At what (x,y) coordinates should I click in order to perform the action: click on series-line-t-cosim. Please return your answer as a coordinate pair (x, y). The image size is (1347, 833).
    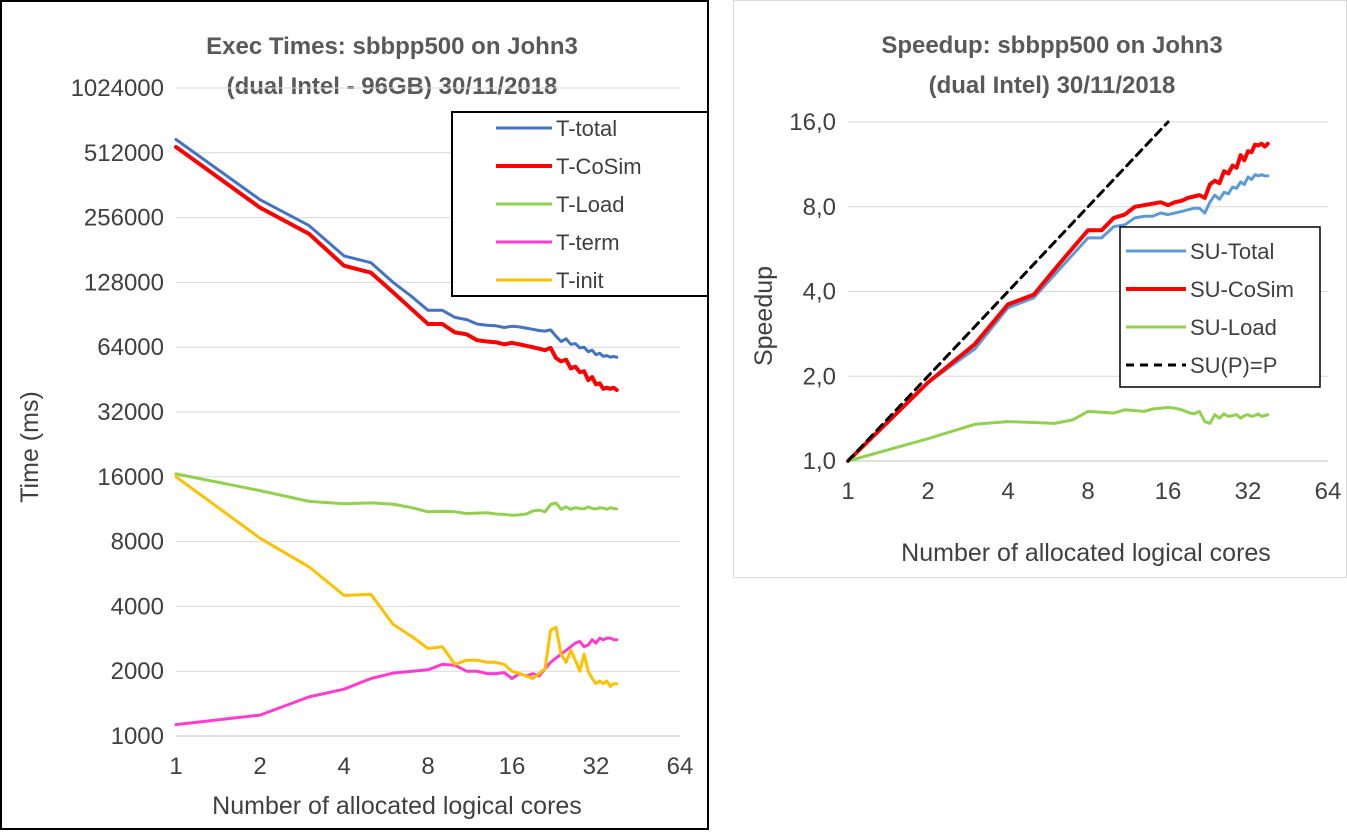
    Looking at the image, I should click on (396, 268).